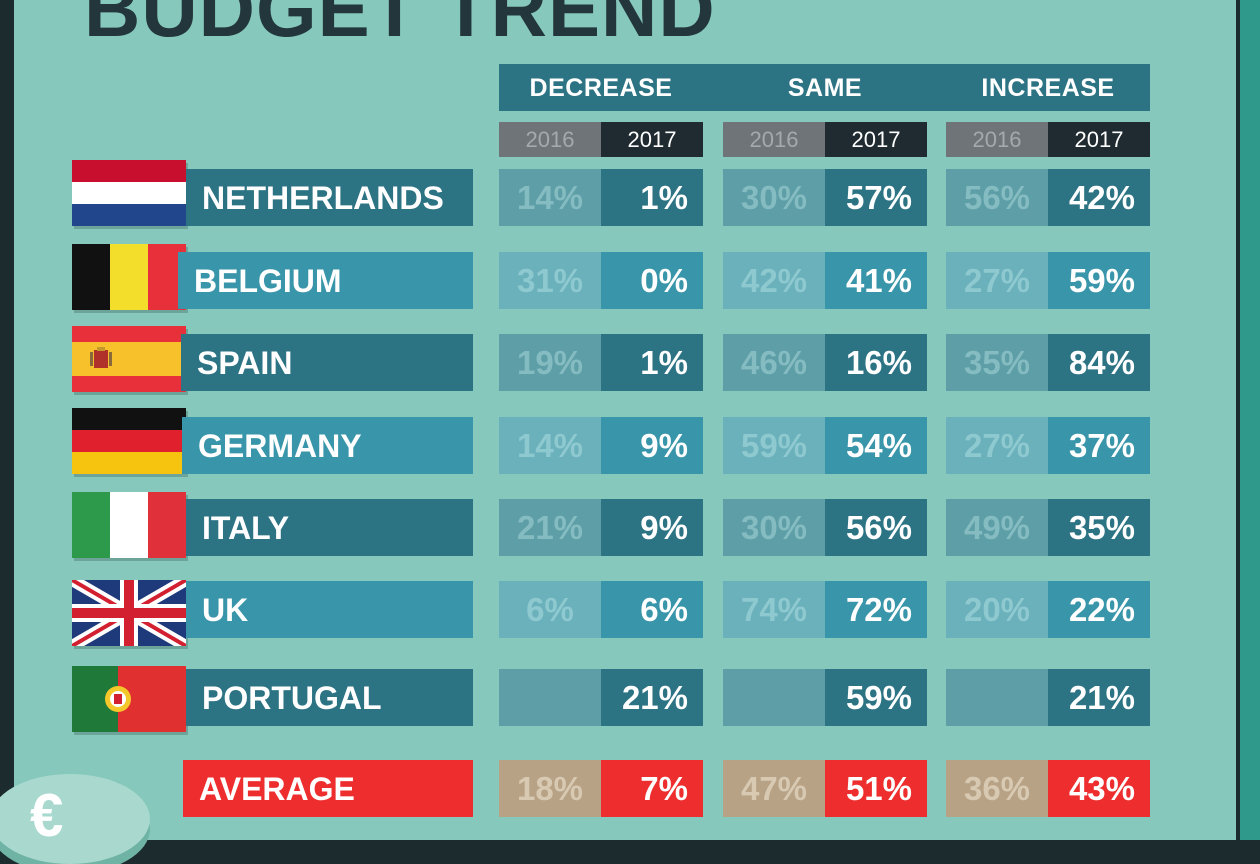 This screenshot has width=1260, height=864. I want to click on country-label-germany: GERMANY, so click(327, 445).